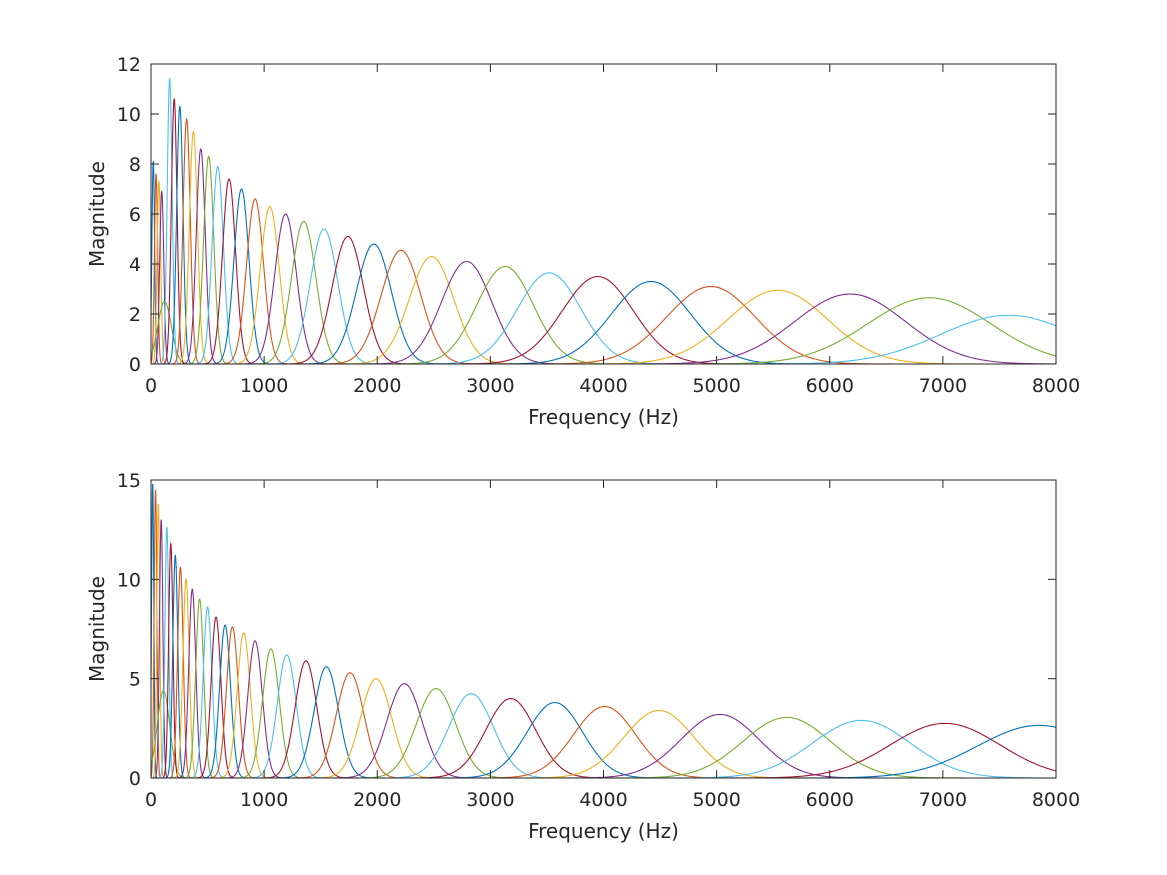 The width and height of the screenshot is (1167, 875). I want to click on bottom-x-axis-label: Frequency (Hz), so click(603, 831).